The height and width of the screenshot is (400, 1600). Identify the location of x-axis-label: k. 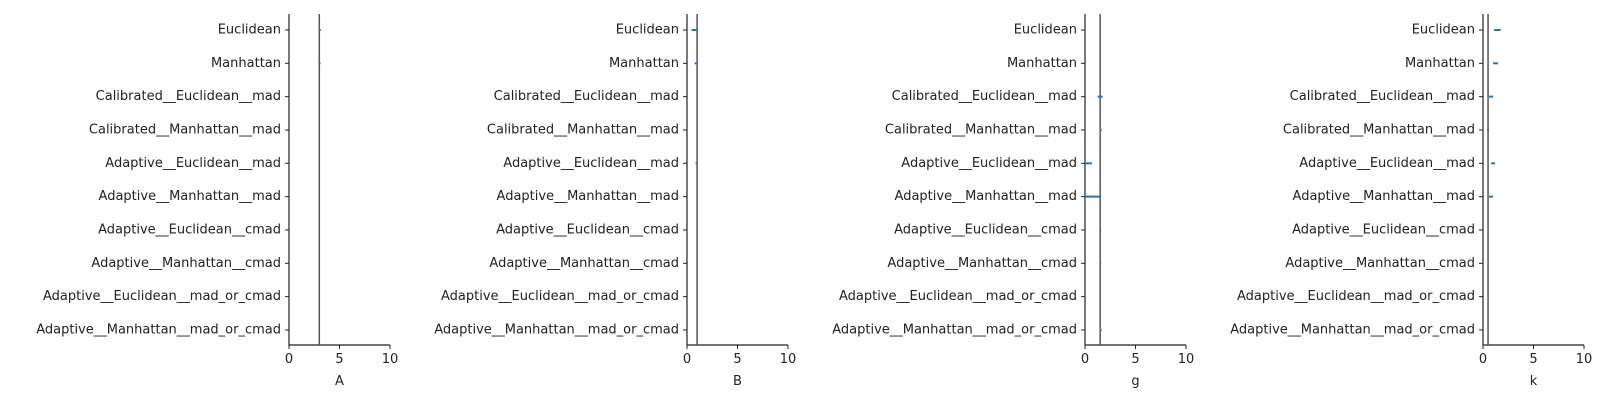
(1534, 381).